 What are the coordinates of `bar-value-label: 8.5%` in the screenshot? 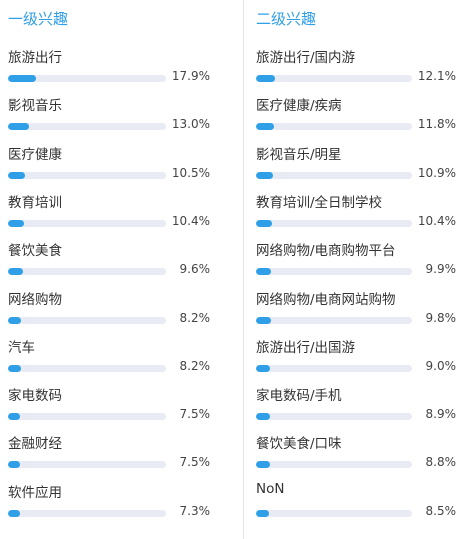 It's located at (441, 510).